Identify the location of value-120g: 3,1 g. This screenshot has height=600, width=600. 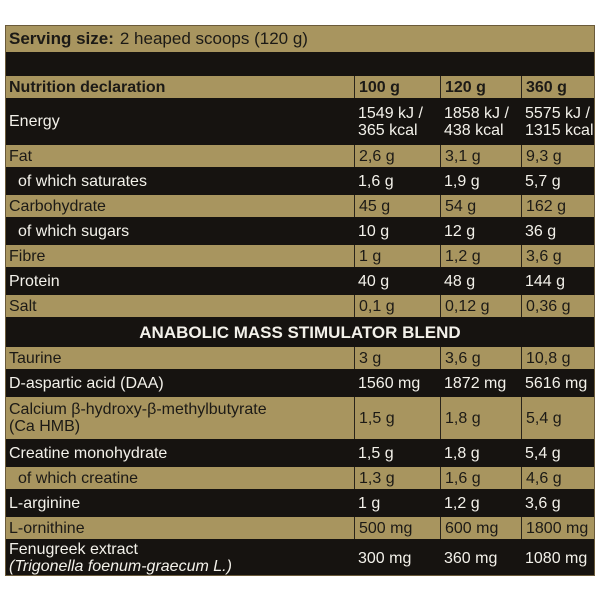
(480, 156).